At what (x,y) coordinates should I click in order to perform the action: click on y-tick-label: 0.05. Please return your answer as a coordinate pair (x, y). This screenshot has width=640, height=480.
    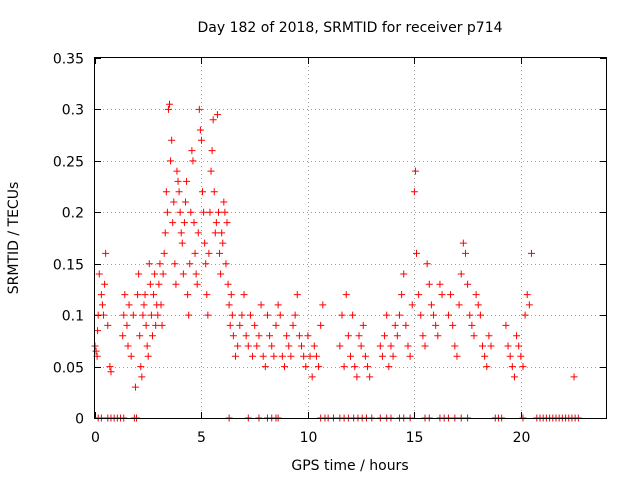
    Looking at the image, I should click on (68, 369).